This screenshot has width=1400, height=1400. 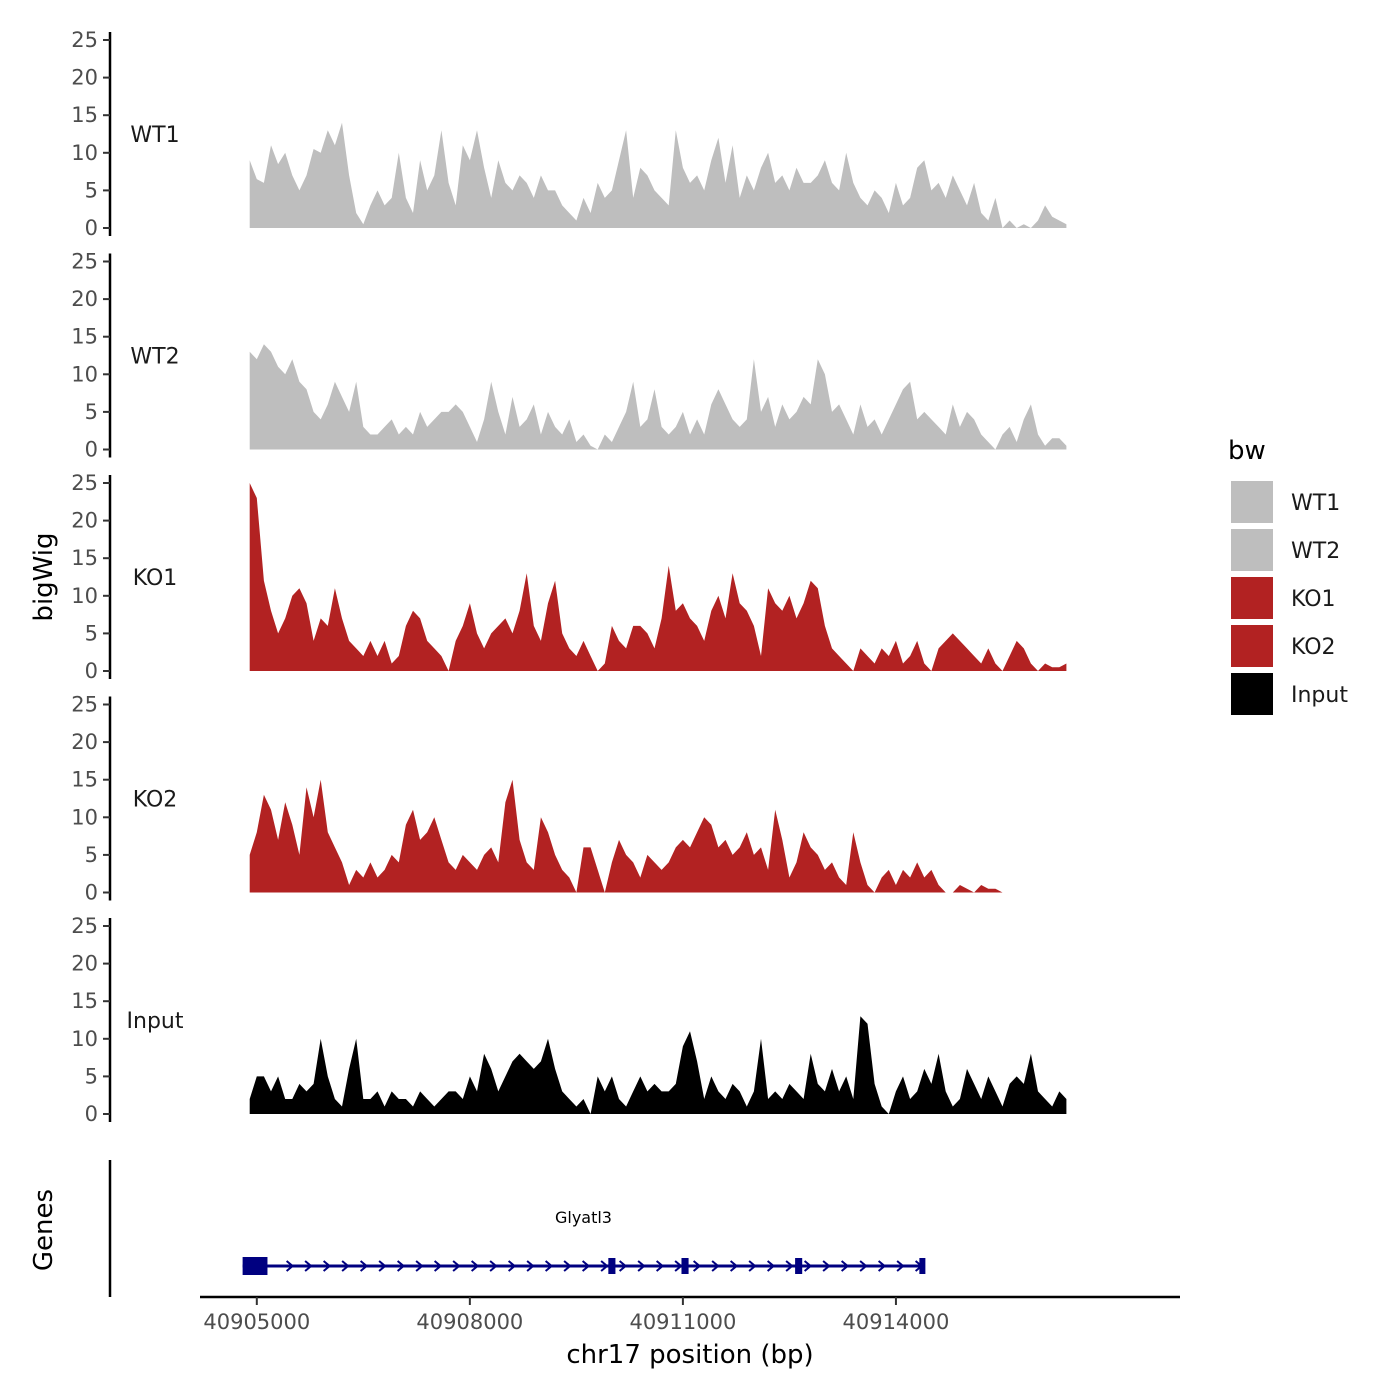 I want to click on track-wt2: 0 5 10 15 20 25 WT2, so click(x=569, y=356).